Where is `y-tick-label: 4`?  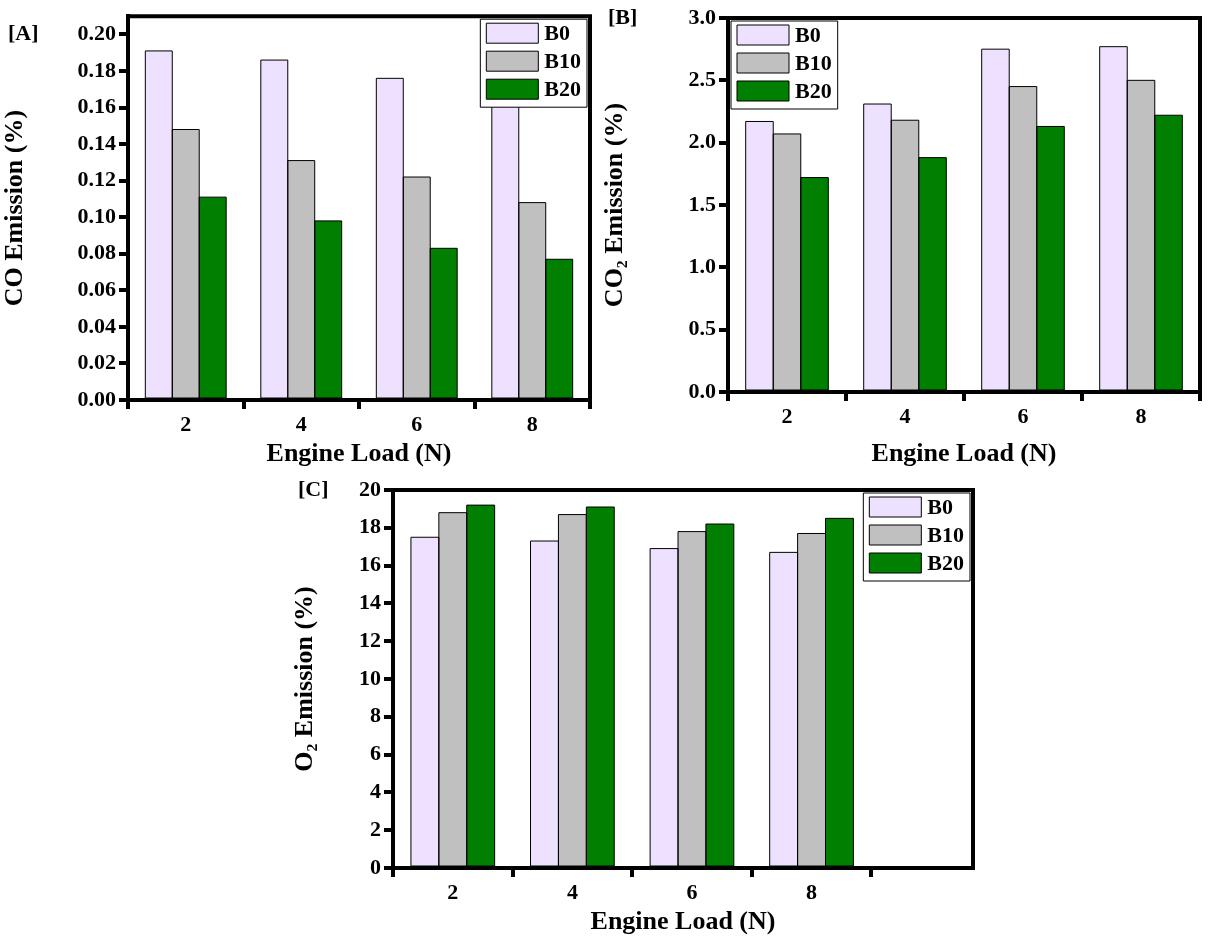 y-tick-label: 4 is located at coordinates (375, 791).